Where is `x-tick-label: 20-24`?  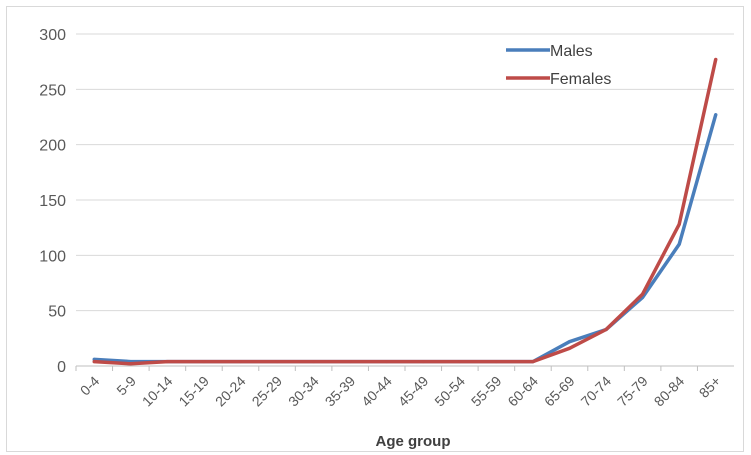 x-tick-label: 20-24 is located at coordinates (230, 391).